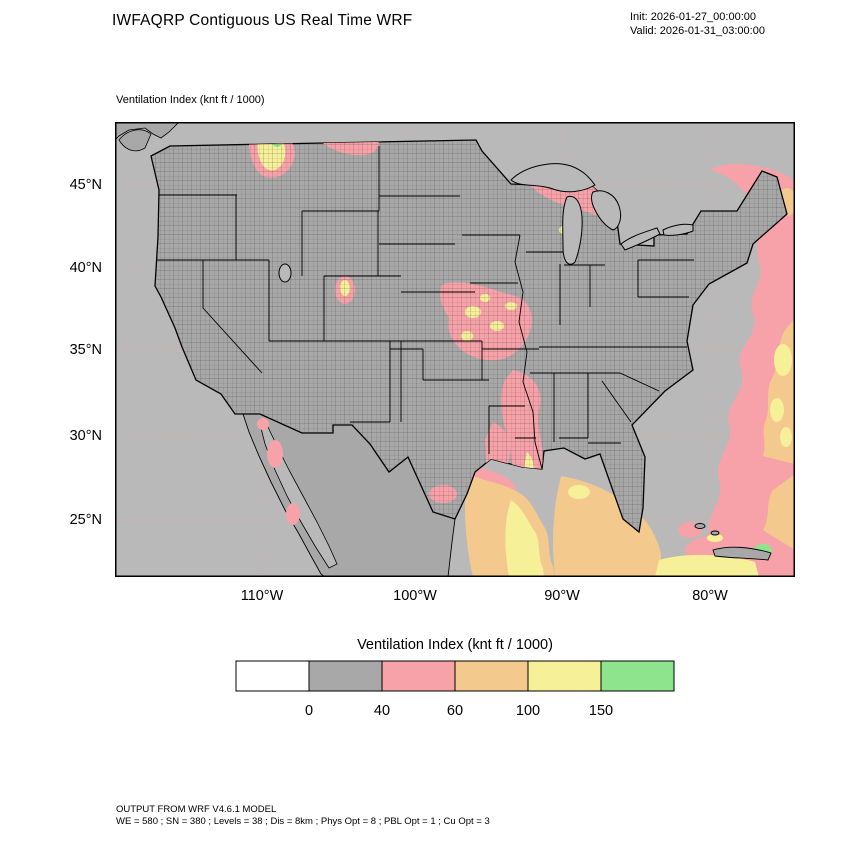  I want to click on great-salt-lake, so click(285, 273).